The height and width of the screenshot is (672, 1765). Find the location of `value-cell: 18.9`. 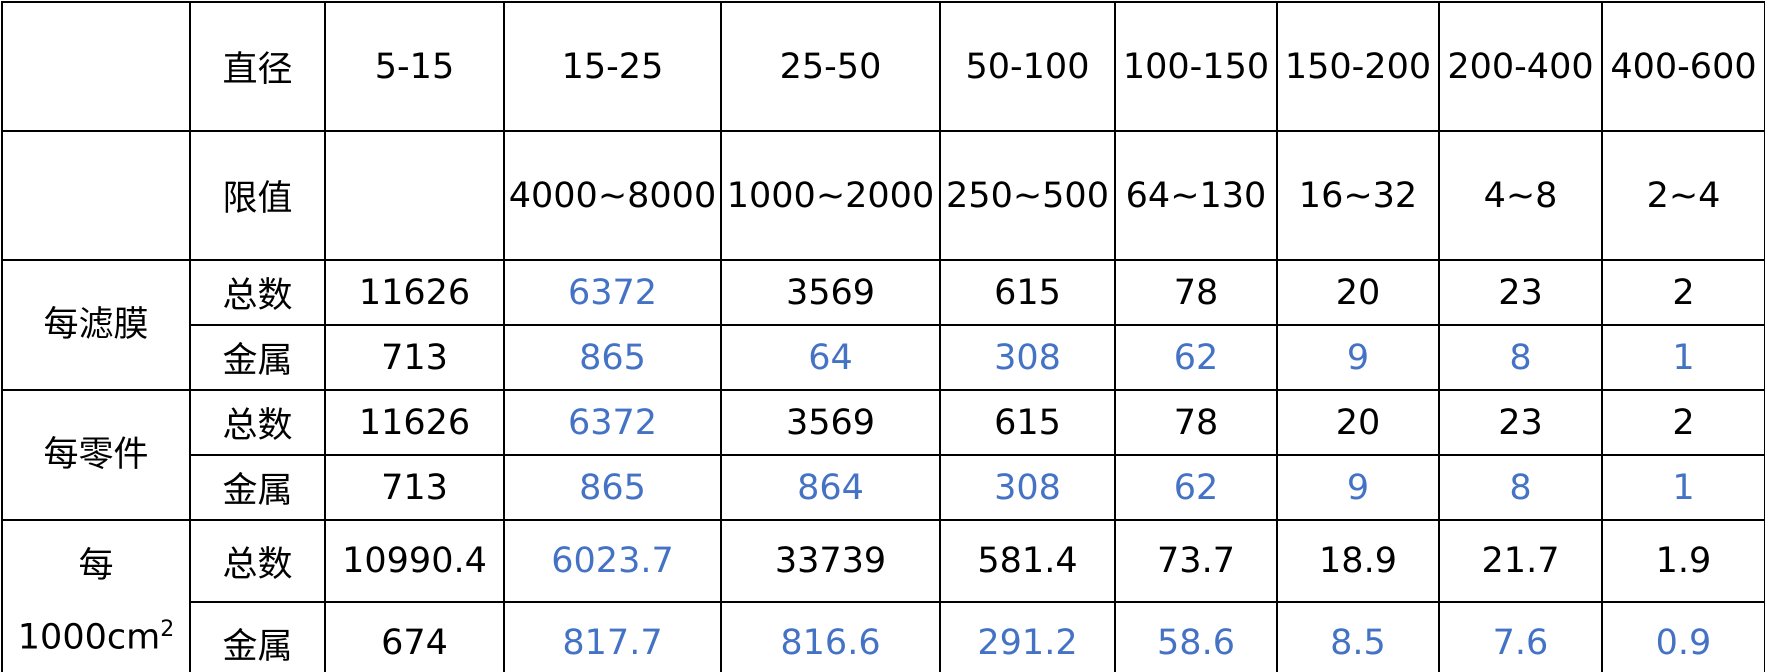

value-cell: 18.9 is located at coordinates (1358, 561).